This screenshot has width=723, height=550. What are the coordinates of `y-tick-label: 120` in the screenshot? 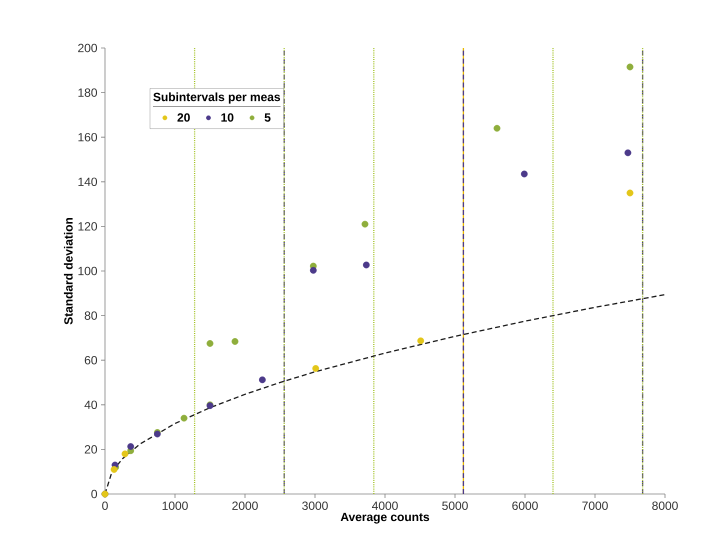 It's located at (88, 226).